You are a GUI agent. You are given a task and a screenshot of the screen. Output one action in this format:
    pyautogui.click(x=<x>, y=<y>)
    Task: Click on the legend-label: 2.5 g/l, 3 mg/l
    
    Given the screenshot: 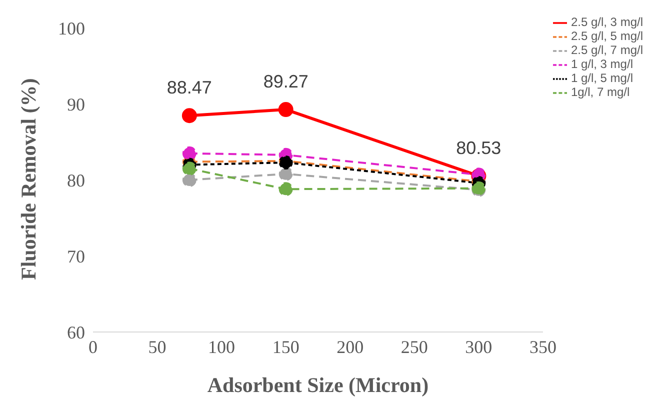 What is the action you would take?
    pyautogui.click(x=606, y=22)
    